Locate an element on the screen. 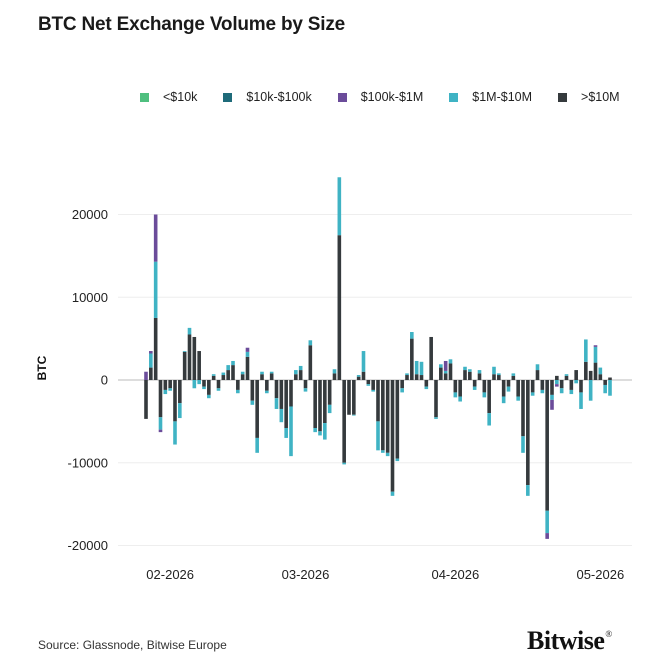  registered-mark: ® is located at coordinates (608, 634).